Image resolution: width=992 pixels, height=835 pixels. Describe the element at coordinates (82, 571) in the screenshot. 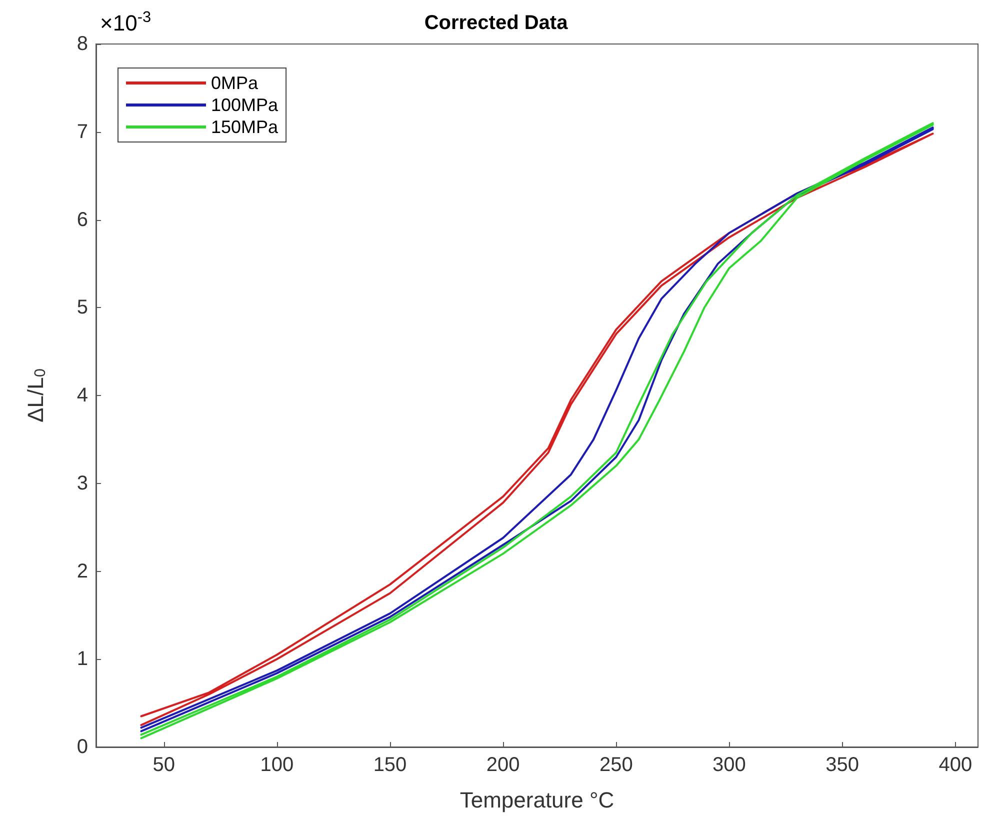

I see `y-tick-label: 2` at that location.